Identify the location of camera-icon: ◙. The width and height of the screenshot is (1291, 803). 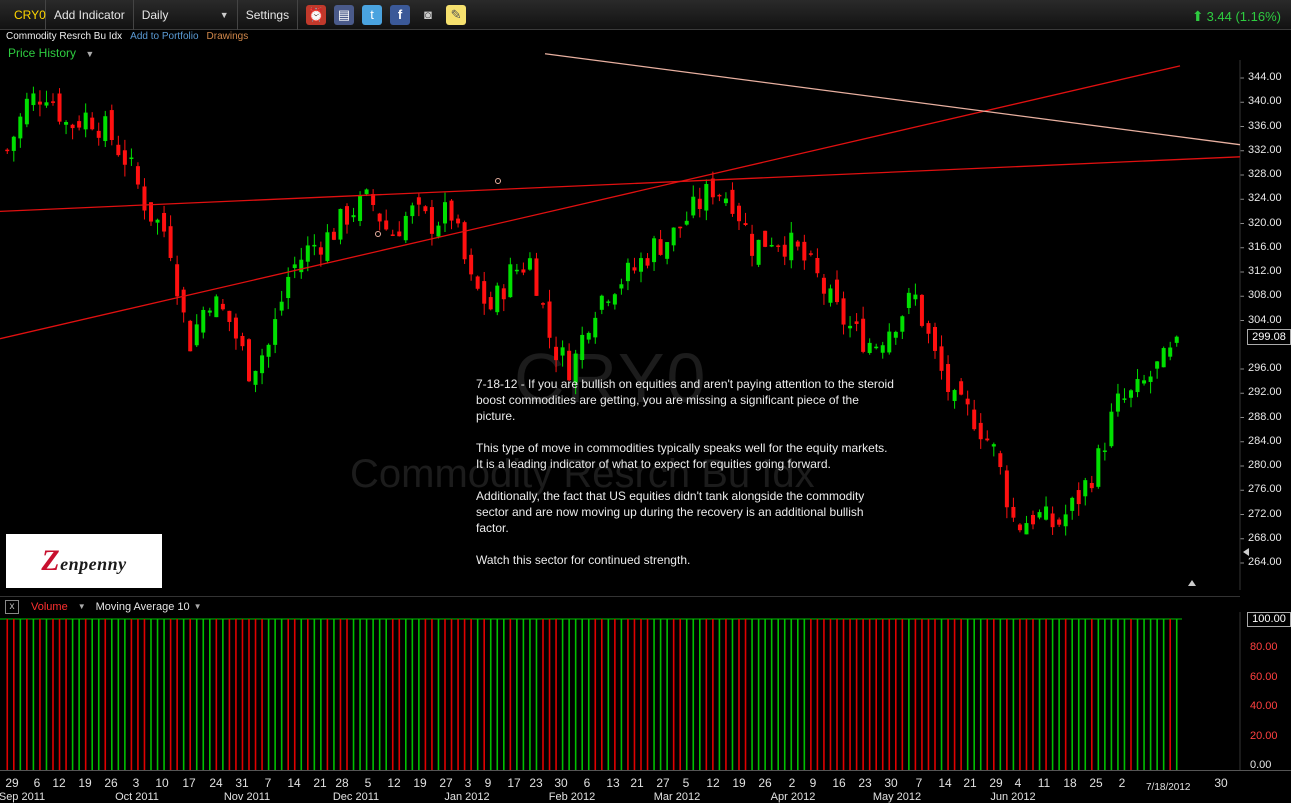
(428, 14).